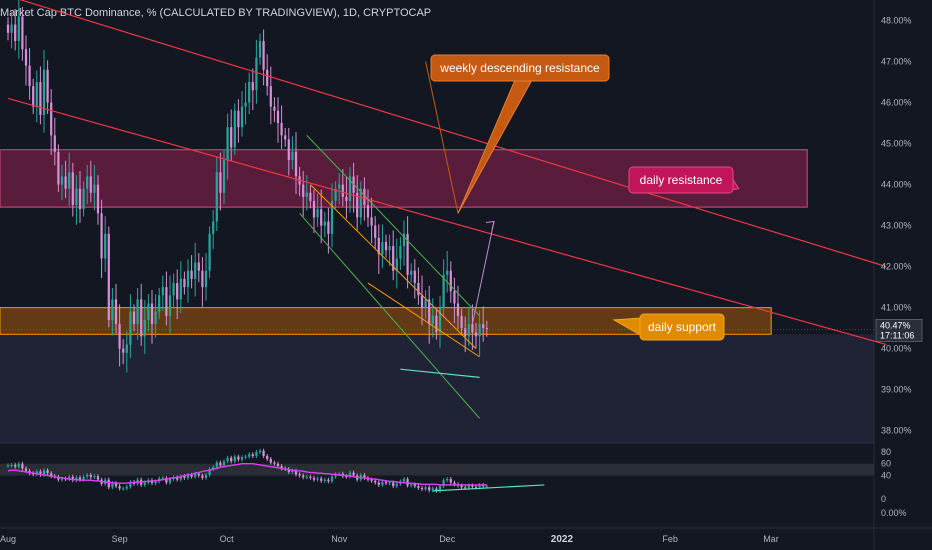 The height and width of the screenshot is (550, 932). Describe the element at coordinates (520, 134) in the screenshot. I see `callout-weekly-resistance: weekly descending resistance` at that location.